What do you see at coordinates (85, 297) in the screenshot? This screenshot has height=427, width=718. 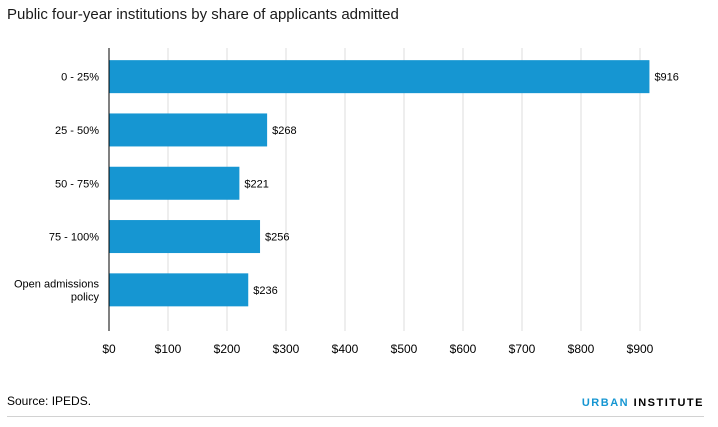 I see `category-label: policy` at bounding box center [85, 297].